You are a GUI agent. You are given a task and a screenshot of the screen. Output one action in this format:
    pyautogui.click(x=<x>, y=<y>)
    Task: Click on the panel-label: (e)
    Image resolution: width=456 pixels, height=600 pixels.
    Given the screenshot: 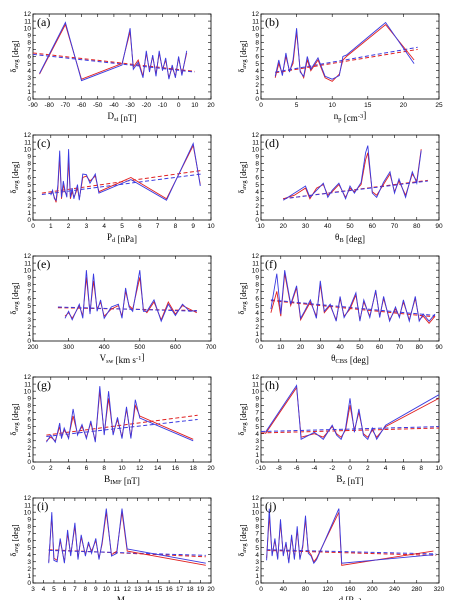 What is the action you would take?
    pyautogui.click(x=43, y=264)
    